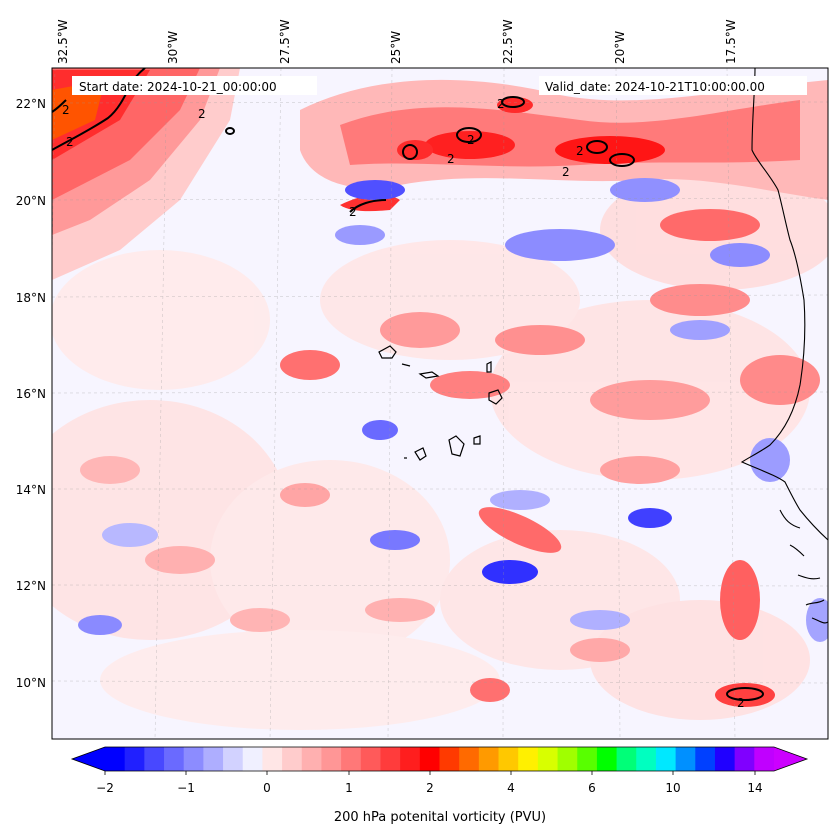  I want to click on lat-label: 20°N, so click(31, 201).